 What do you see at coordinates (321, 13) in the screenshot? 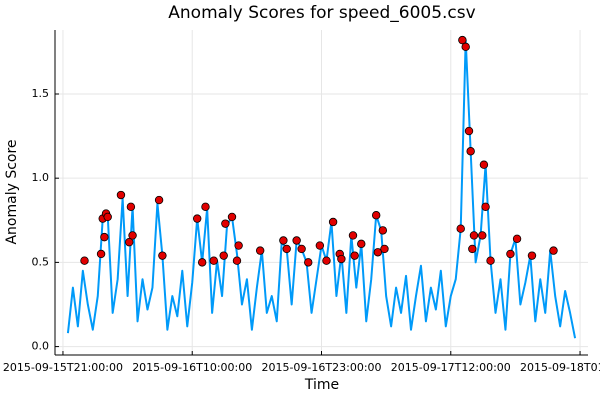
I see `chart-title: Anomaly Scores for speed_6005.csv` at bounding box center [321, 13].